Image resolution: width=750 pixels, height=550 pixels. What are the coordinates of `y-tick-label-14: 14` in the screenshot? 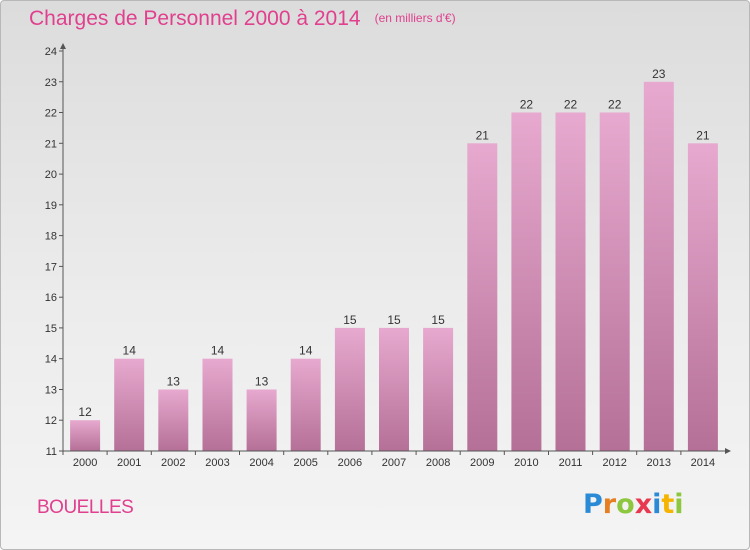 It's located at (51, 360).